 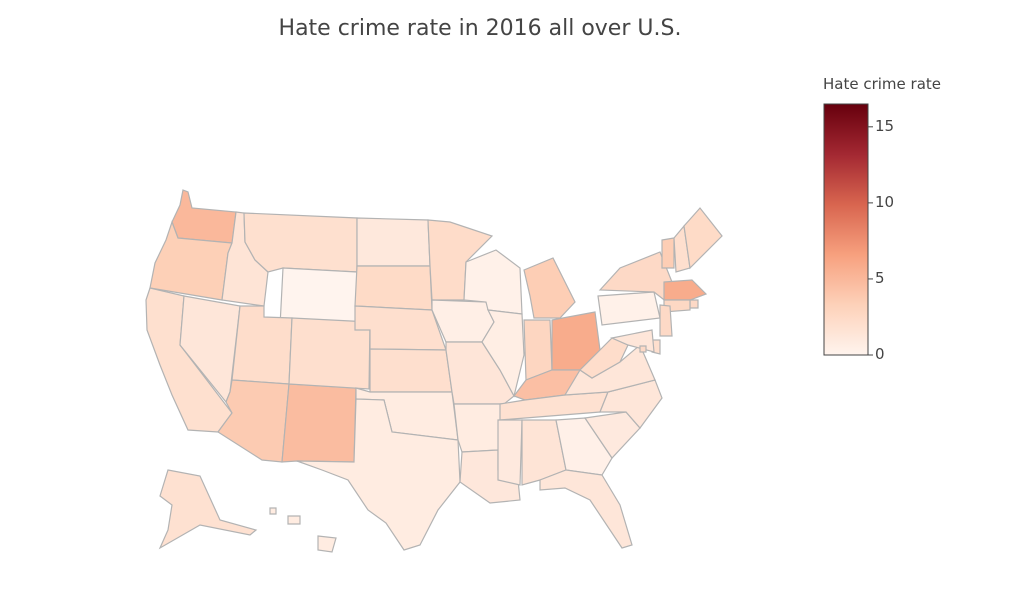 What do you see at coordinates (685, 290) in the screenshot?
I see `state-ma` at bounding box center [685, 290].